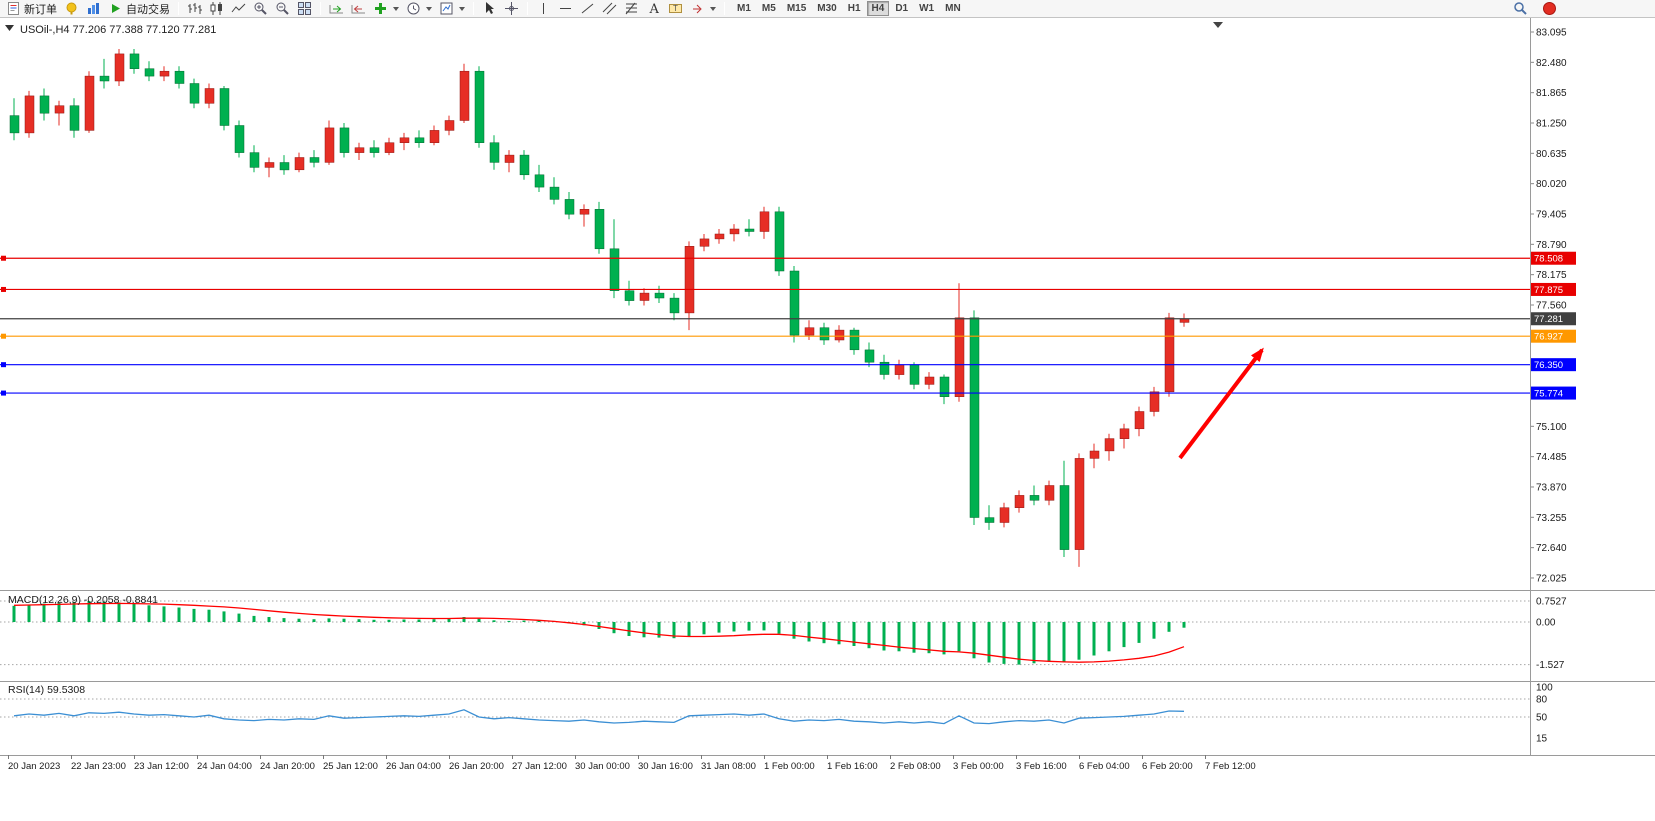 This screenshot has height=821, width=1655. Describe the element at coordinates (901, 8) in the screenshot. I see `timeframe-d1: D1` at that location.